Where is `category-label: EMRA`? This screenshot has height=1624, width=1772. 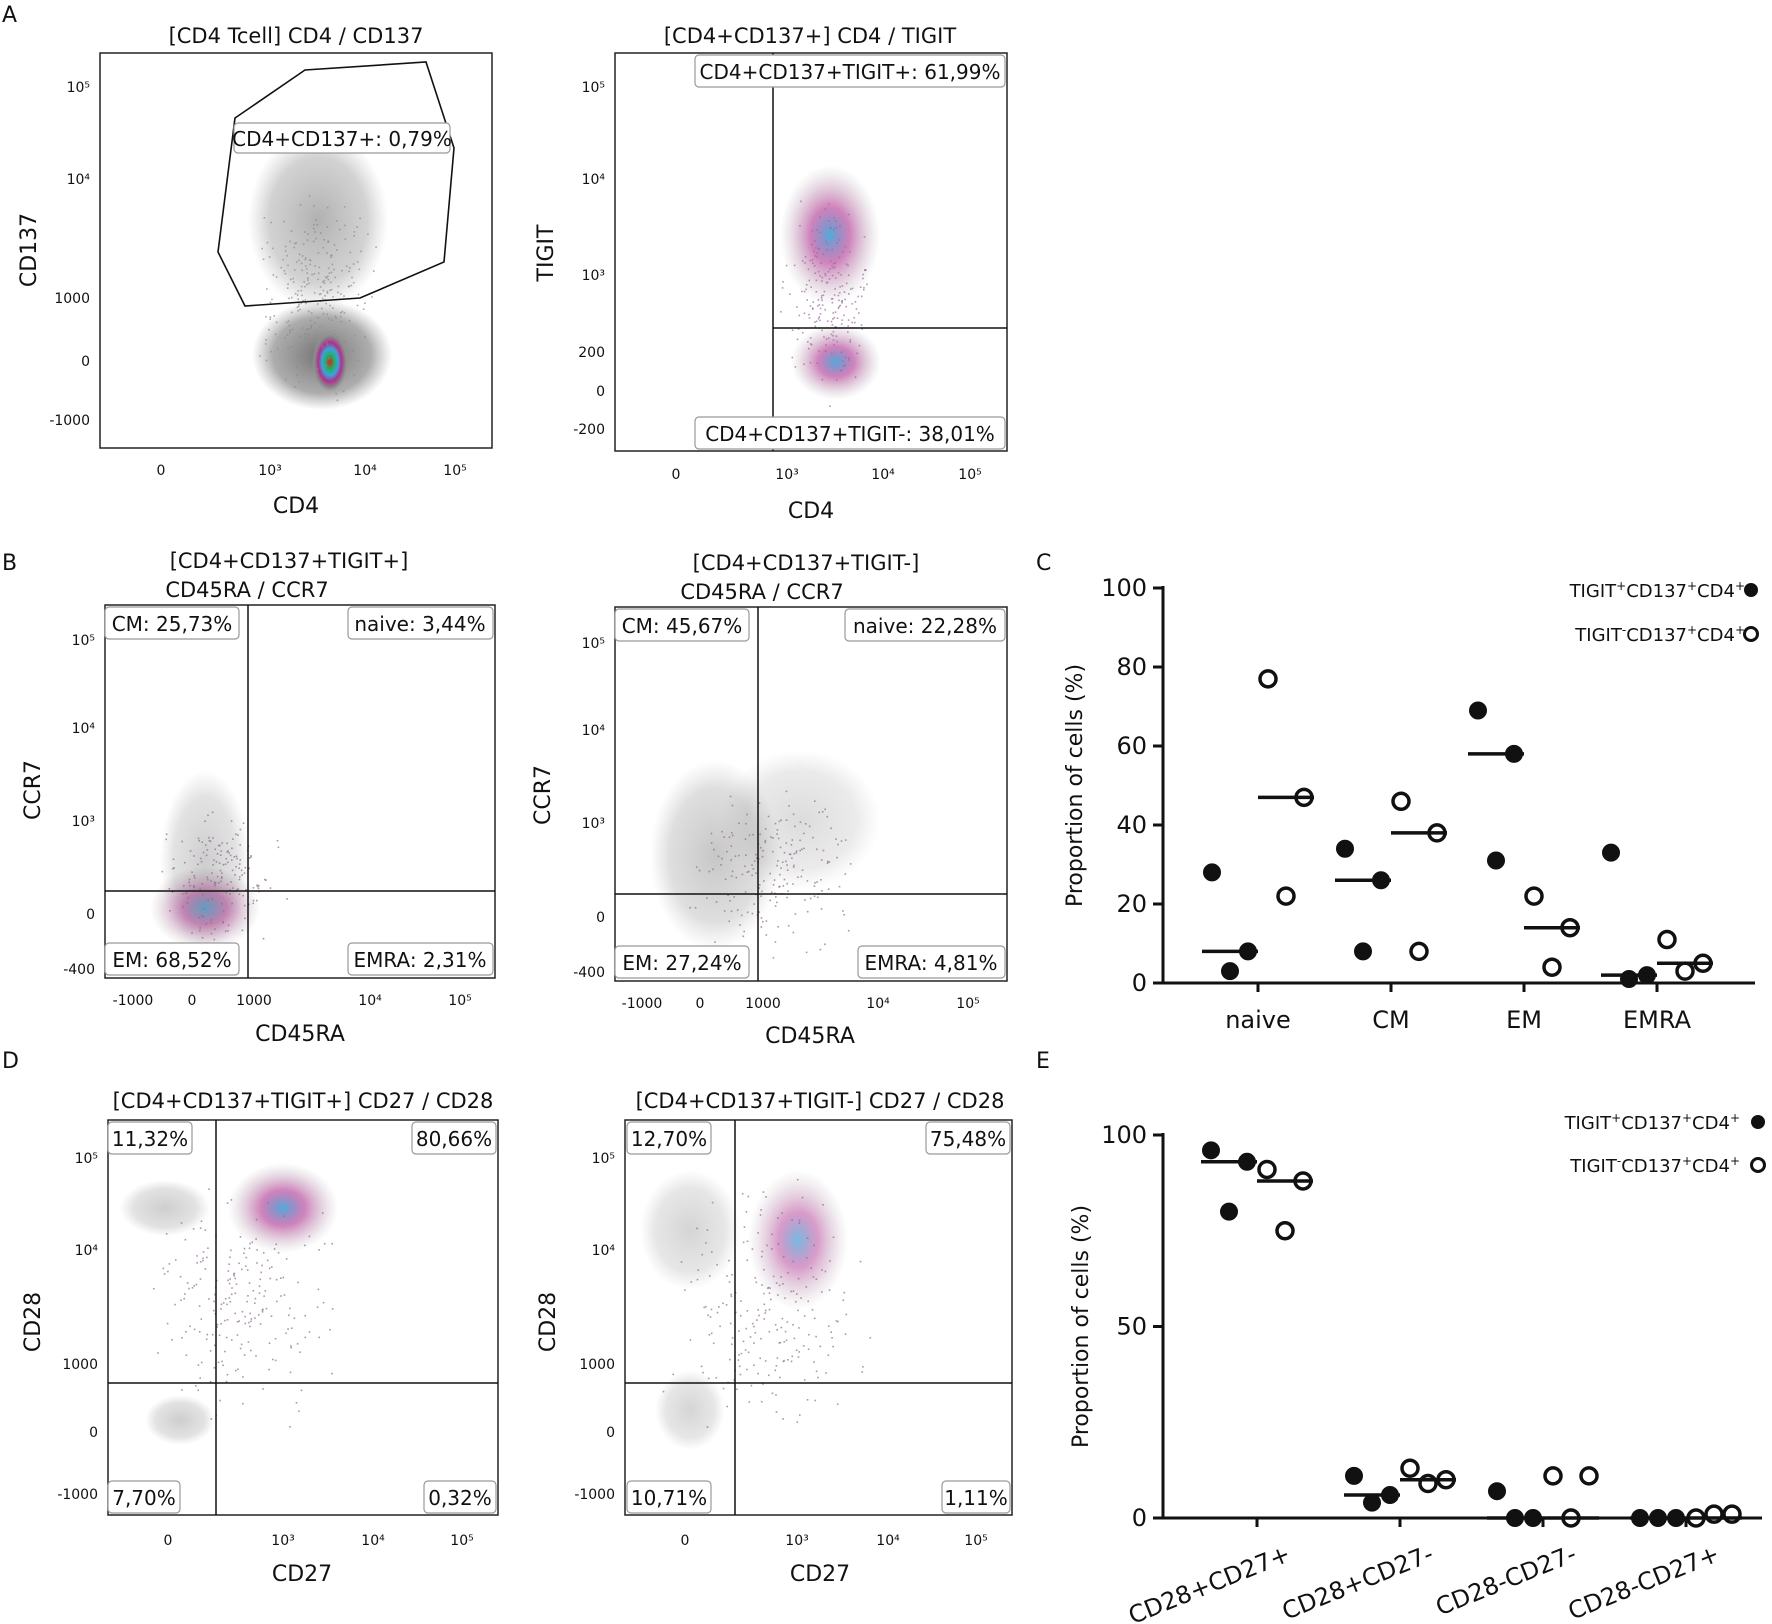 category-label: EMRA is located at coordinates (1657, 1020).